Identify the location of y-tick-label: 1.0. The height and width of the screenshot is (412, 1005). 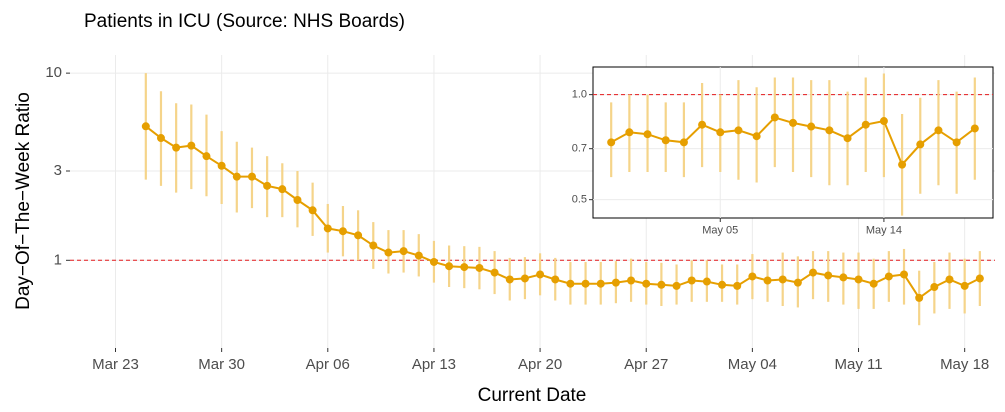
(579, 95).